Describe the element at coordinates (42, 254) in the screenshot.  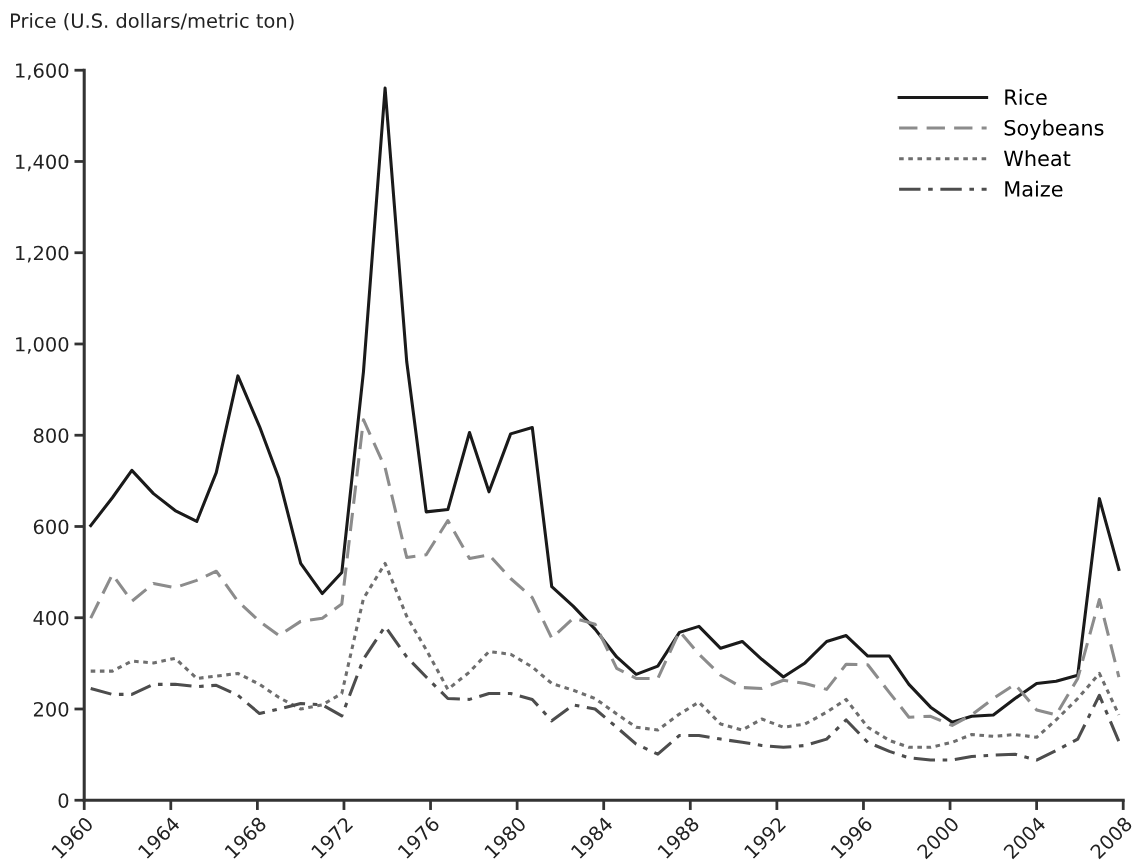
I see `y-tick-label: 1,200` at that location.